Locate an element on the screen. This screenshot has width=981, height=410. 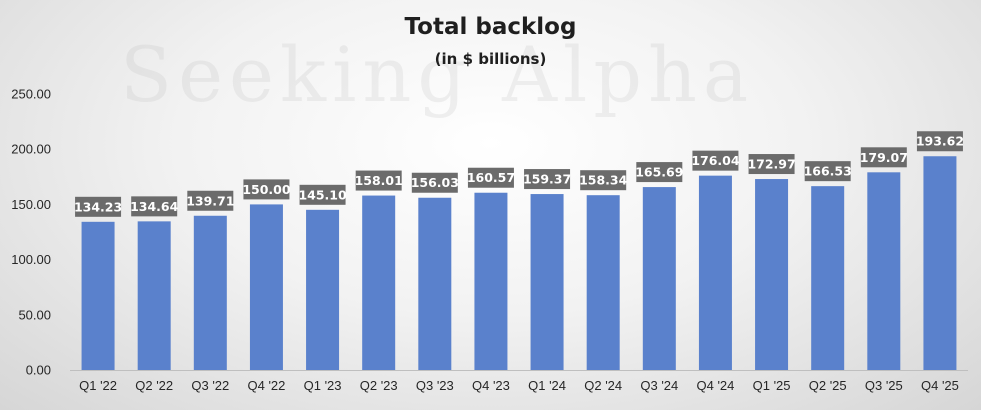
y-tick-label: 250.00 is located at coordinates (31, 94).